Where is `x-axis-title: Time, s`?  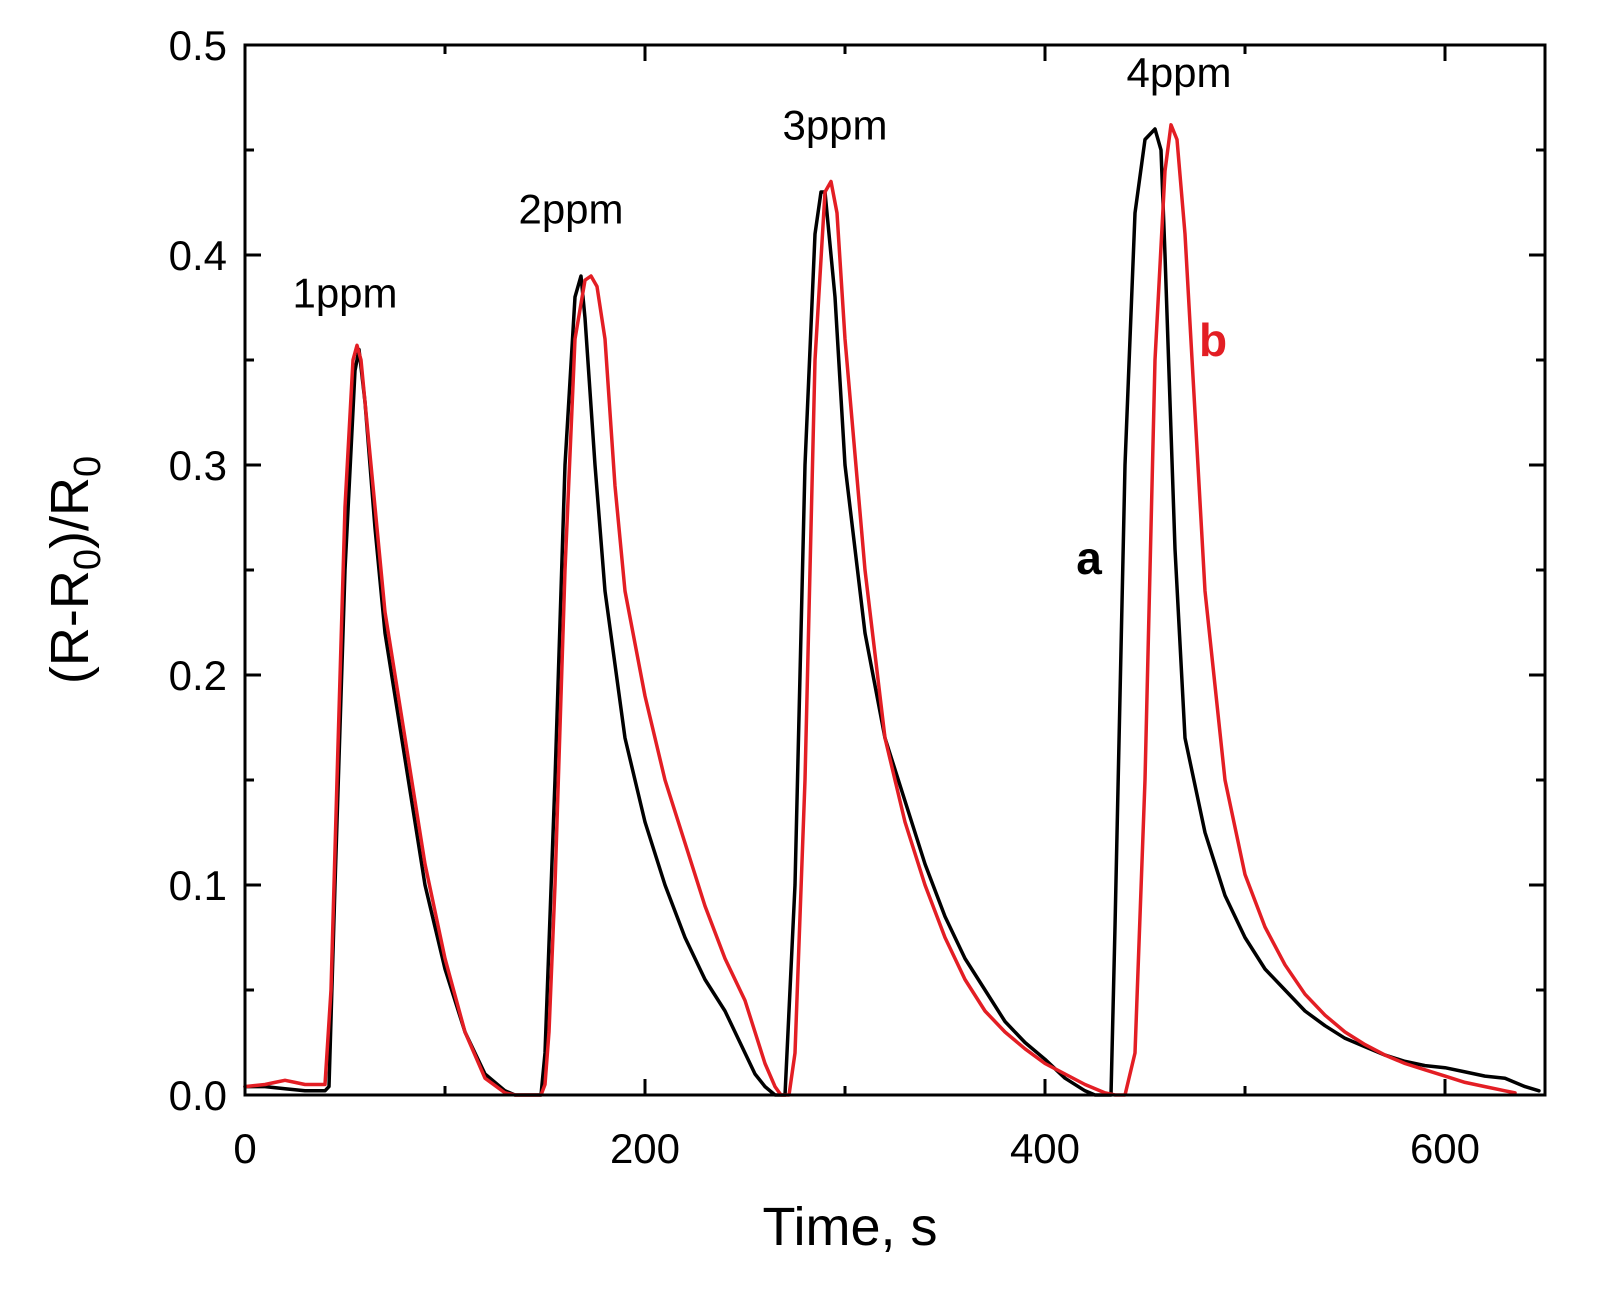 x-axis-title: Time, s is located at coordinates (850, 1227).